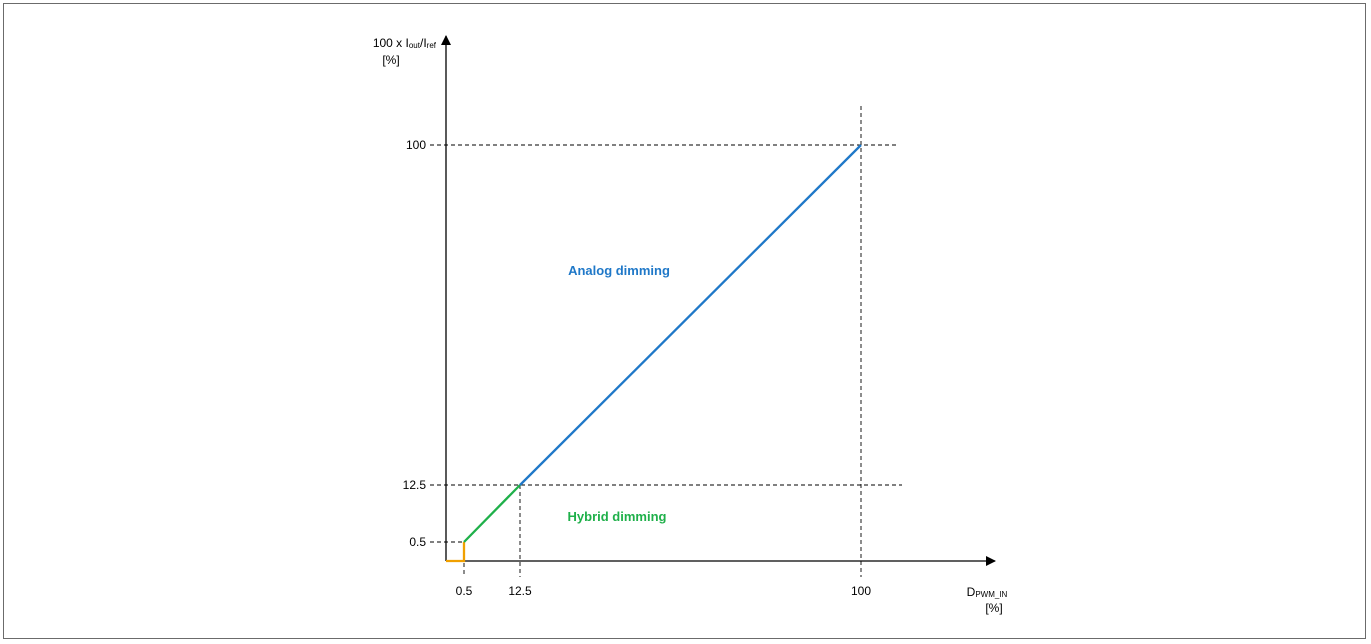 The image size is (1371, 644). Describe the element at coordinates (390, 60) in the screenshot. I see `y-axis-unit: [%]` at that location.